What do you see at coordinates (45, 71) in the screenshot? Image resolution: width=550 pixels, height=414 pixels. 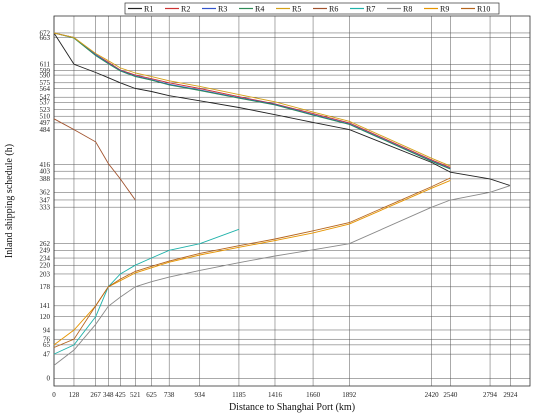 I see `y-tick-label: 599` at bounding box center [45, 71].